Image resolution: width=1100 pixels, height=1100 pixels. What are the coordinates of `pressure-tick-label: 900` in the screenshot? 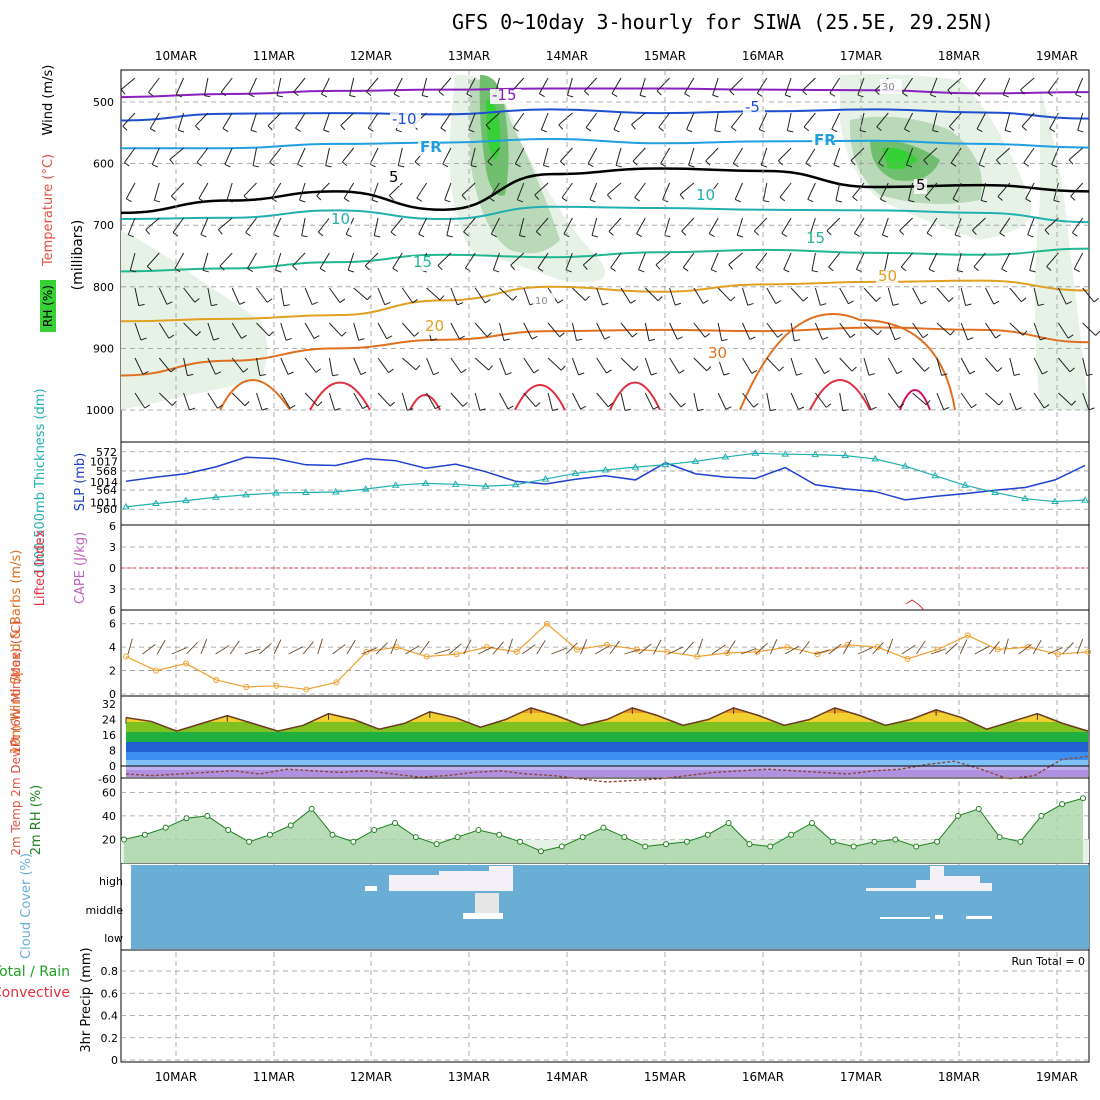 It's located at (103, 348).